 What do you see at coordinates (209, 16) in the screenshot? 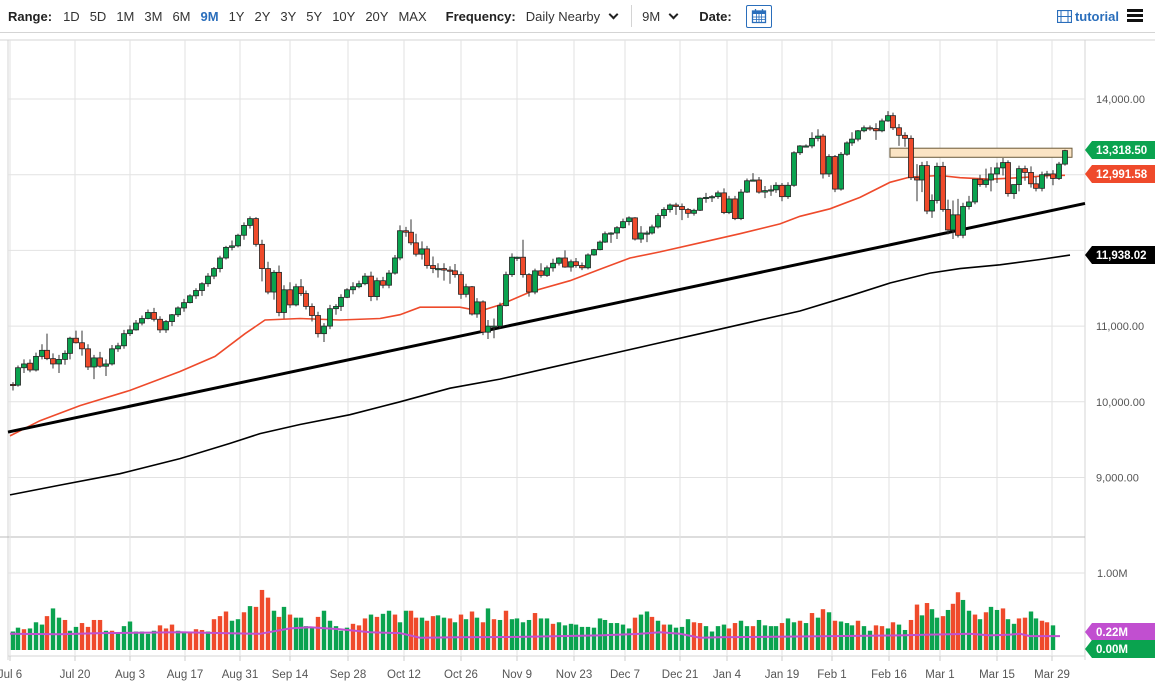
I see `range-button-9m: 9M` at bounding box center [209, 16].